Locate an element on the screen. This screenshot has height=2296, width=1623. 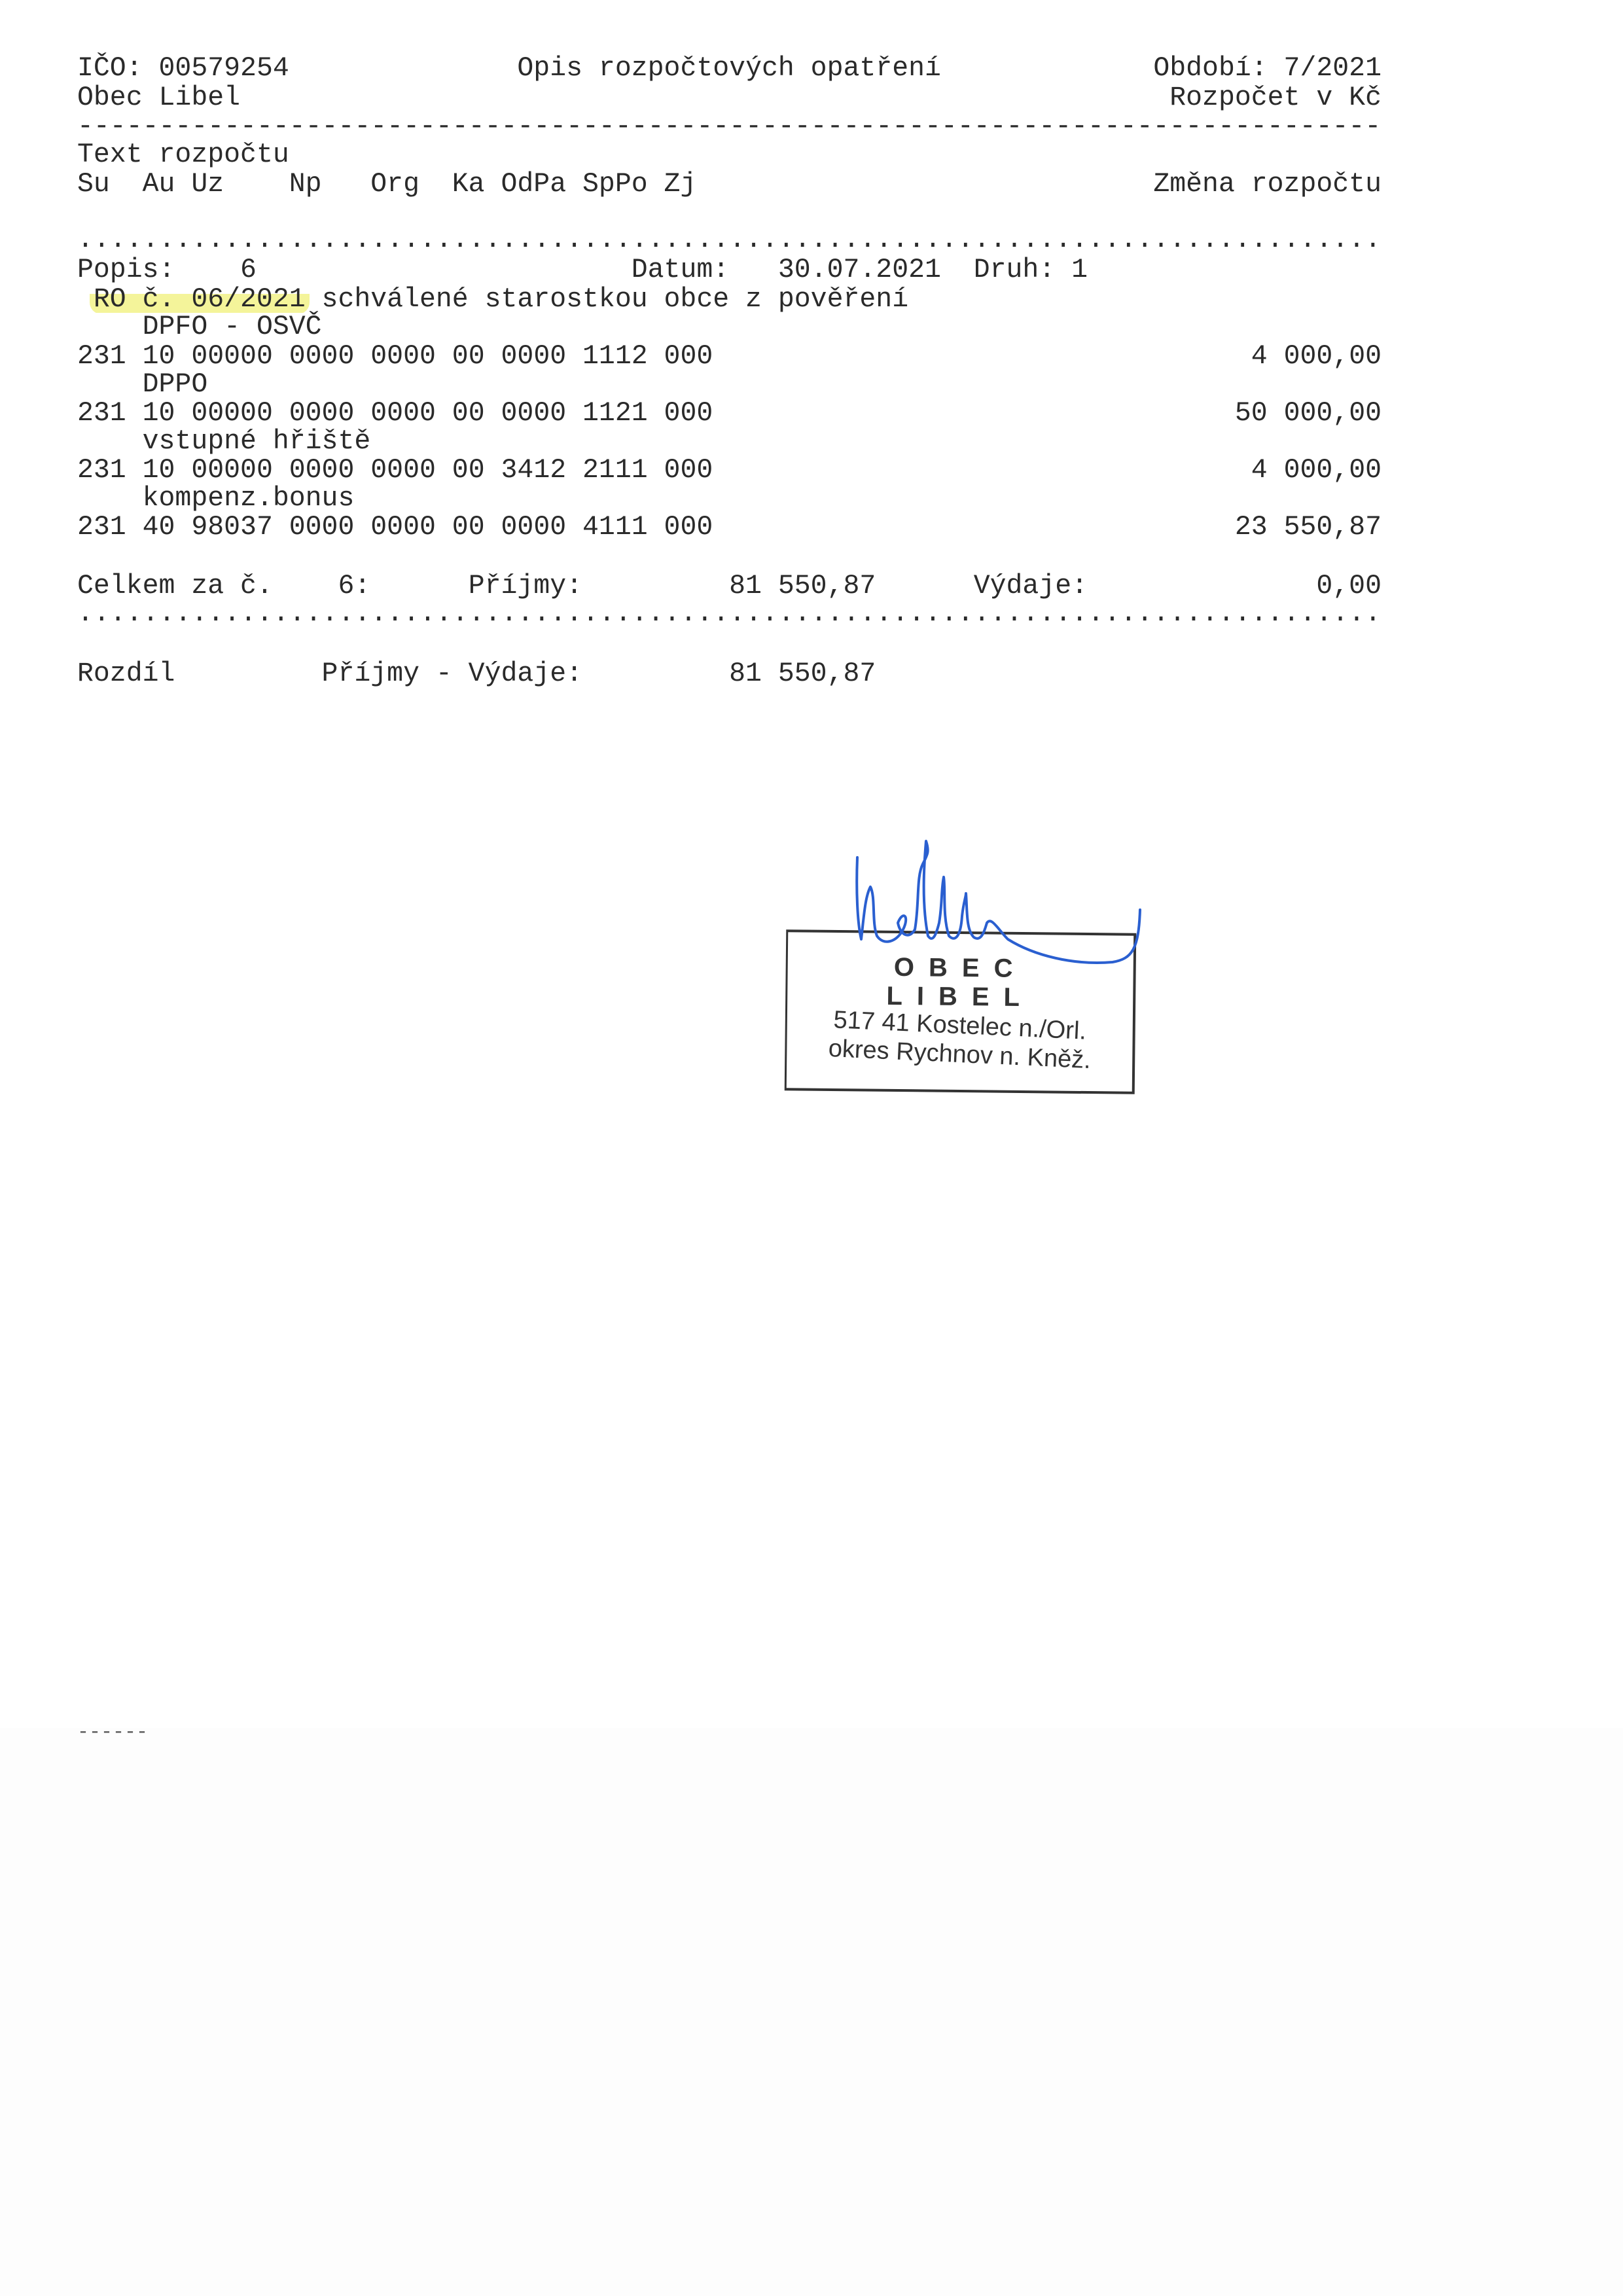
difference-row: Rozdíl Příjmy - Výdaje: 81 550,87 is located at coordinates (730, 674).